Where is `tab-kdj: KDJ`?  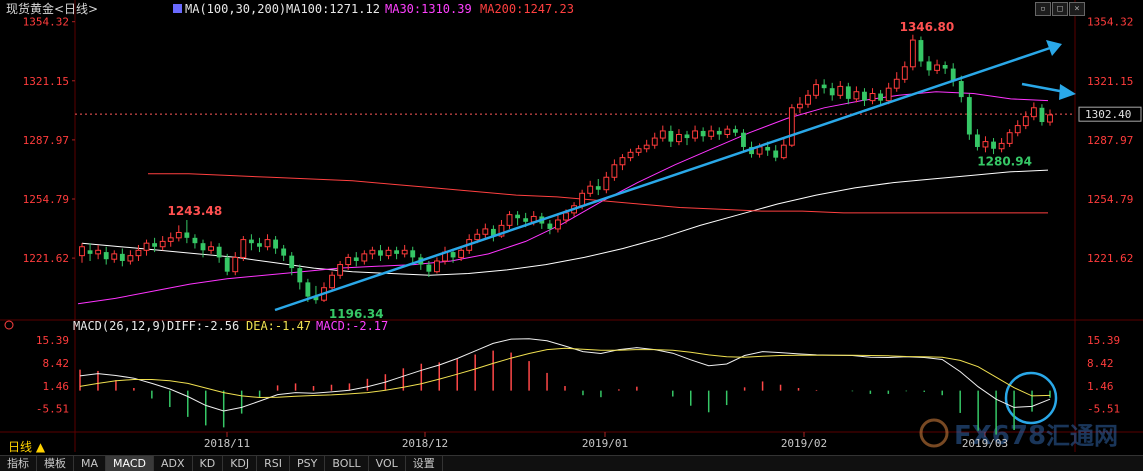
tab-kdj: KDJ is located at coordinates (240, 463).